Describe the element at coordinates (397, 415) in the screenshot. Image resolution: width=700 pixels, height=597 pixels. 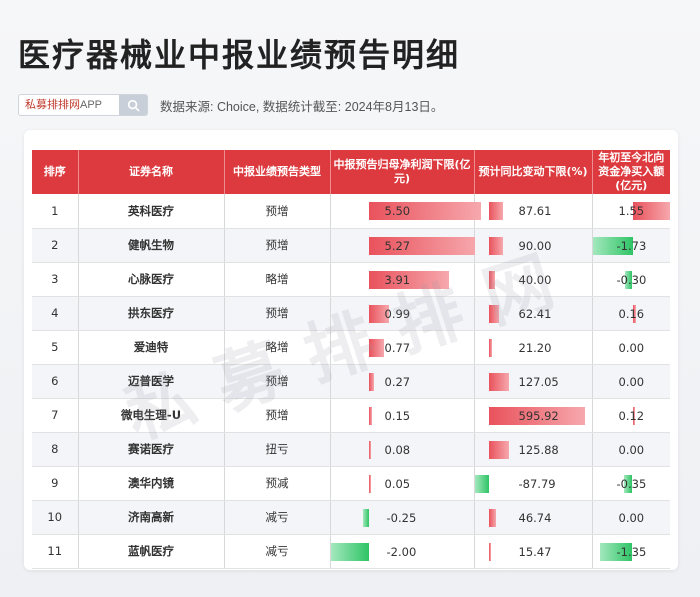
I see `profit-value: 0.15` at that location.